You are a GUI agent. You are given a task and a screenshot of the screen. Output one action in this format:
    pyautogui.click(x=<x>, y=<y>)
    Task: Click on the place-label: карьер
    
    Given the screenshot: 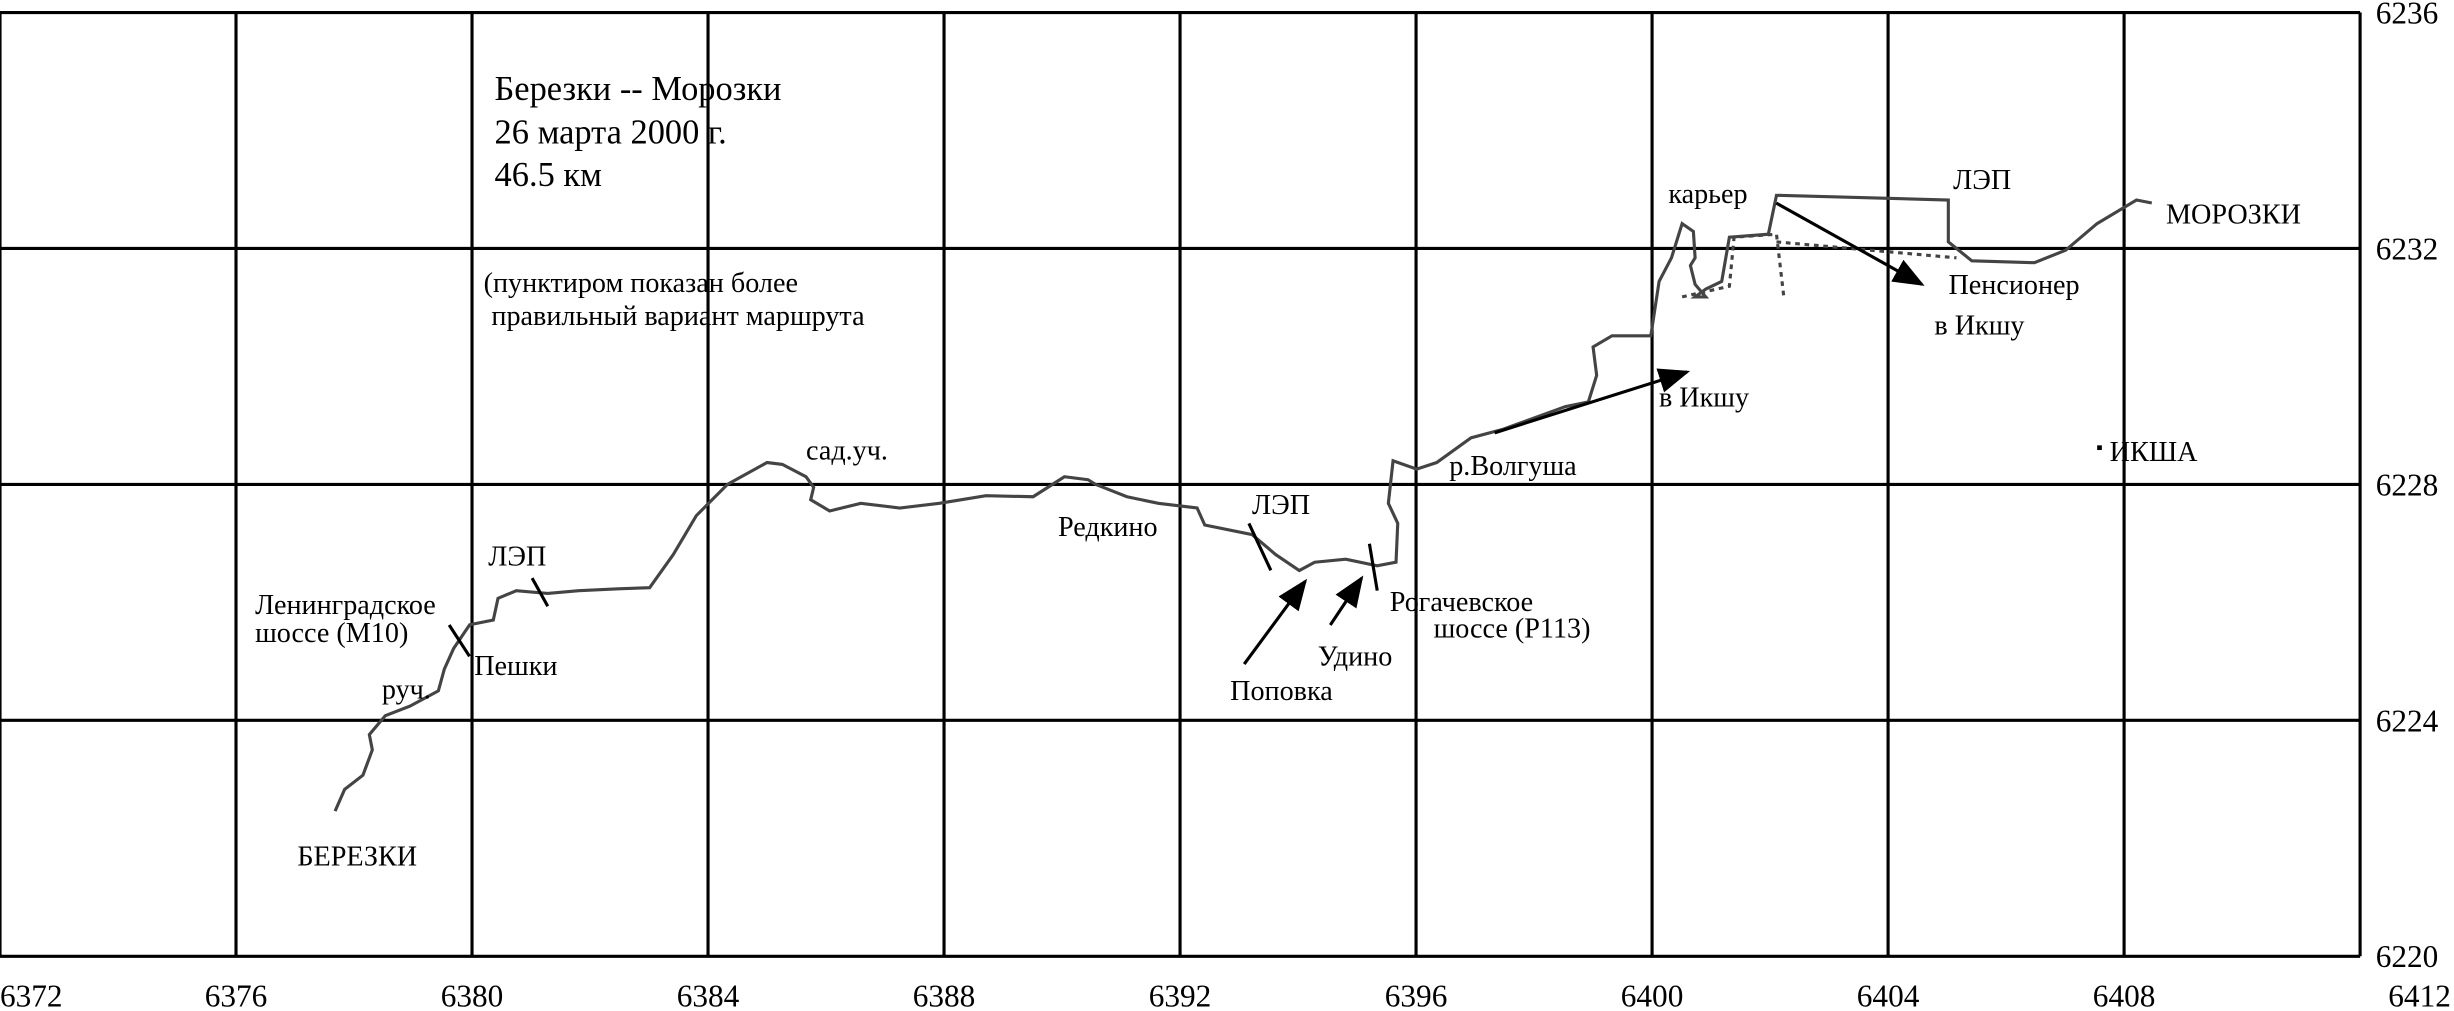 What is the action you would take?
    pyautogui.click(x=1707, y=194)
    